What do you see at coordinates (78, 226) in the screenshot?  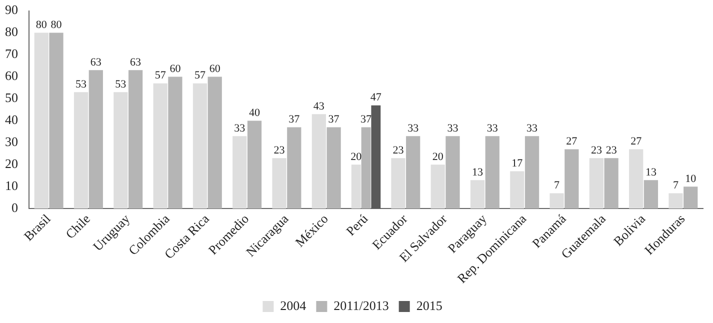 I see `x-tick-label: Chile` at bounding box center [78, 226].